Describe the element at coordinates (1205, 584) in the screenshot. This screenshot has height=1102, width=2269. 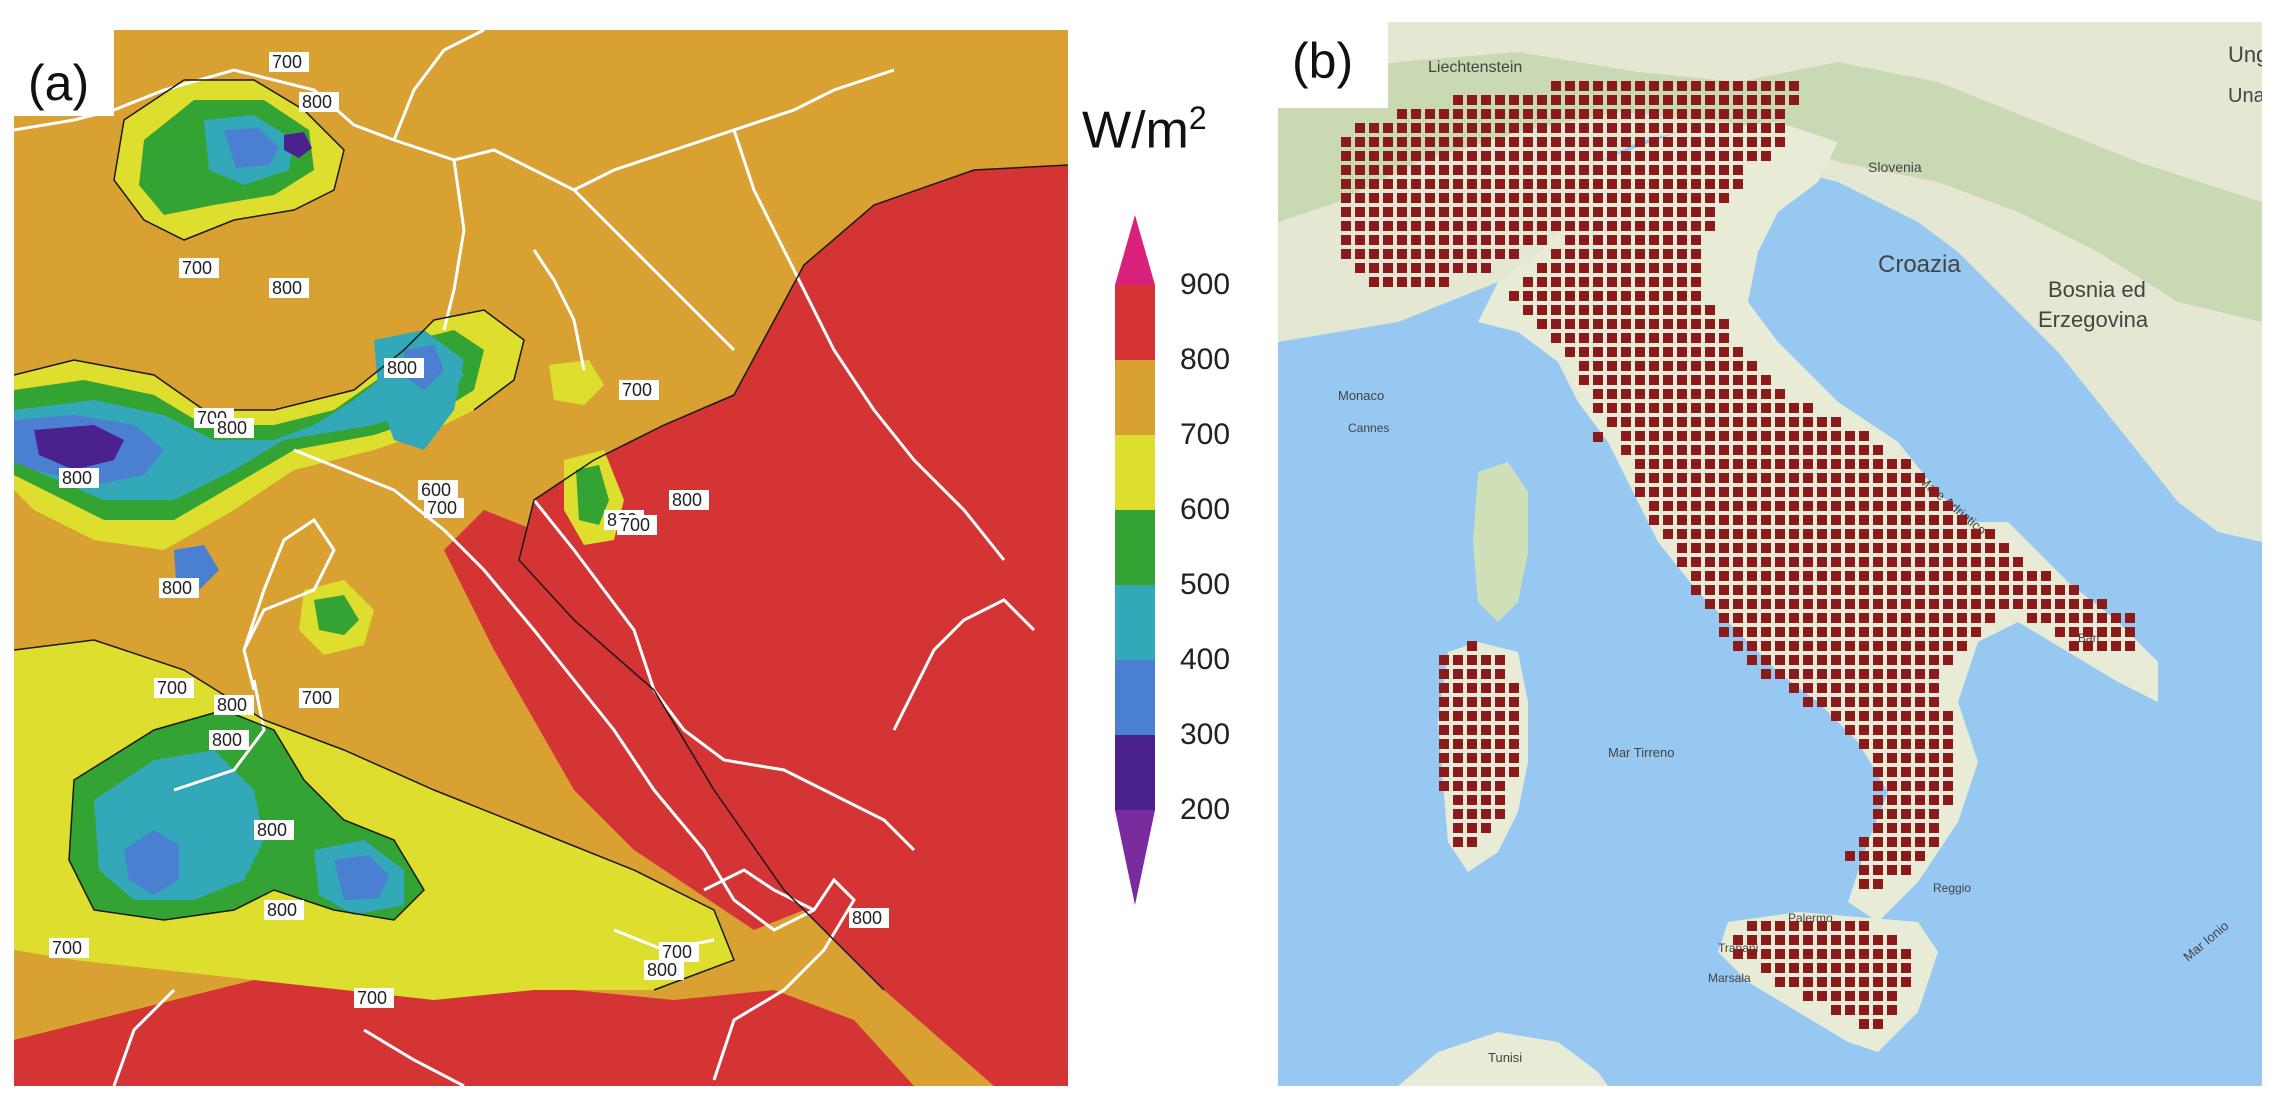
I see `colorbar-tick-label: 500` at that location.